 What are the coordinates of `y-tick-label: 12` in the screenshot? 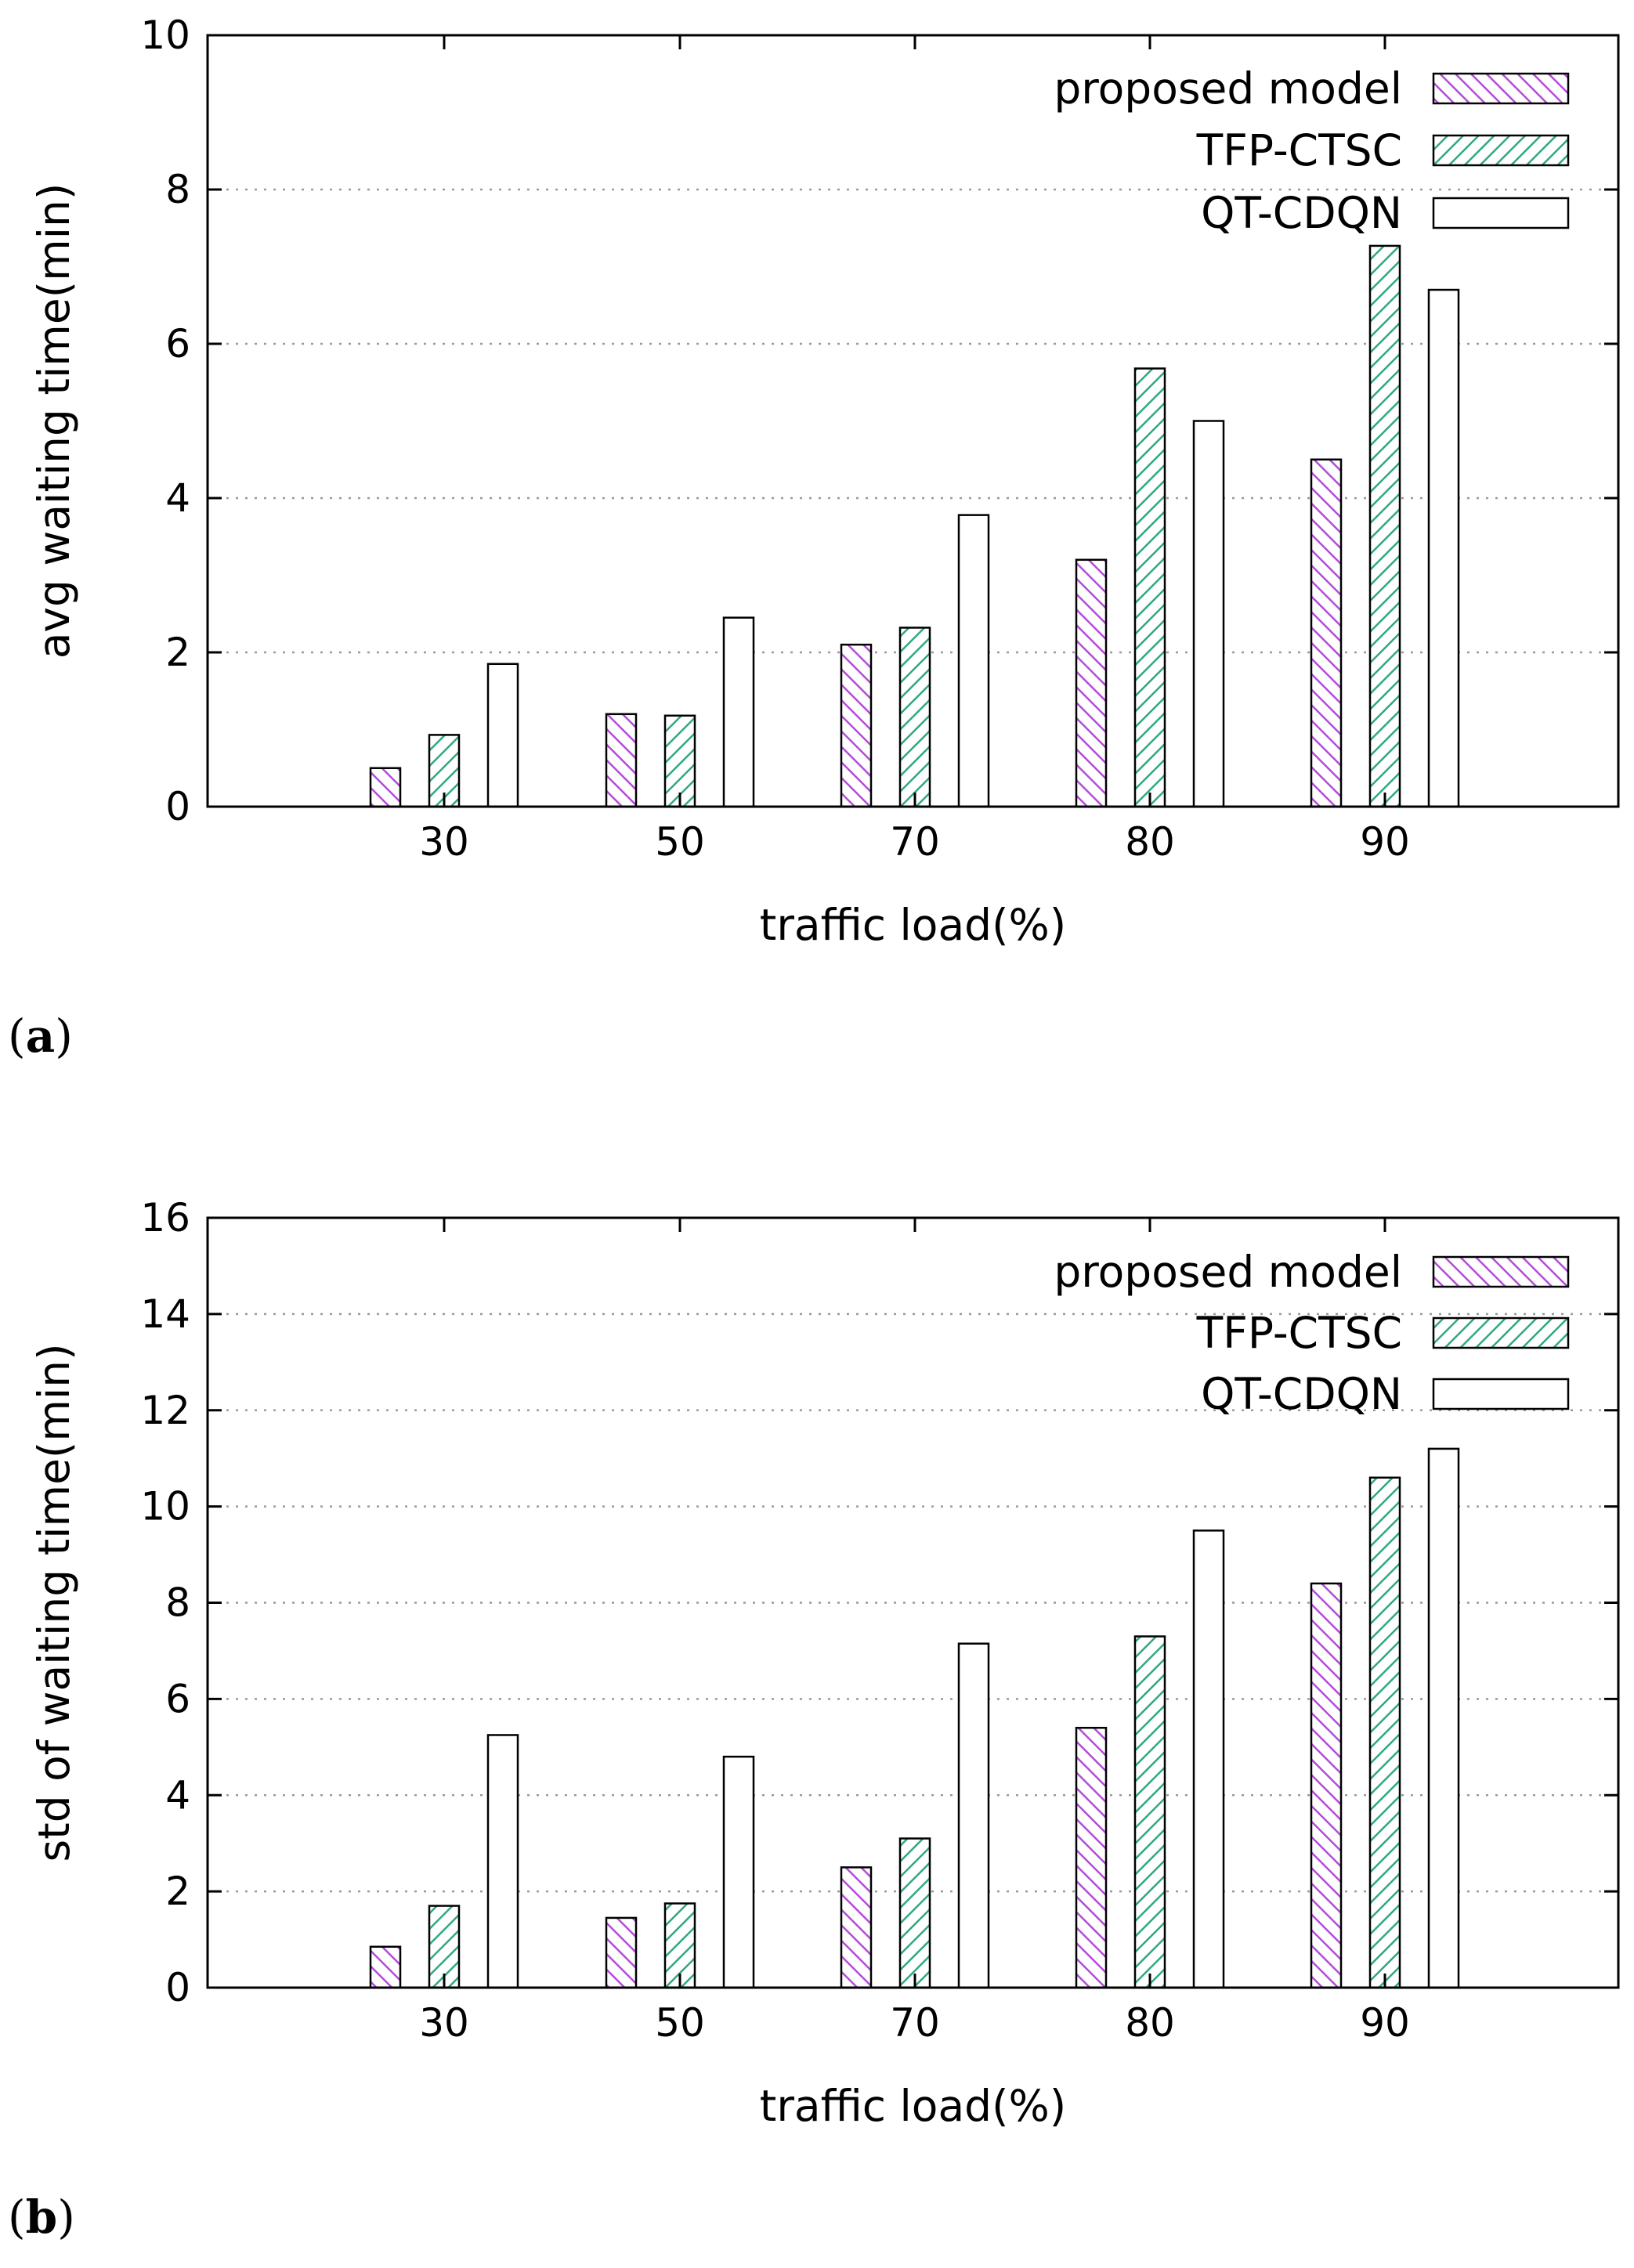 It's located at (165, 1410).